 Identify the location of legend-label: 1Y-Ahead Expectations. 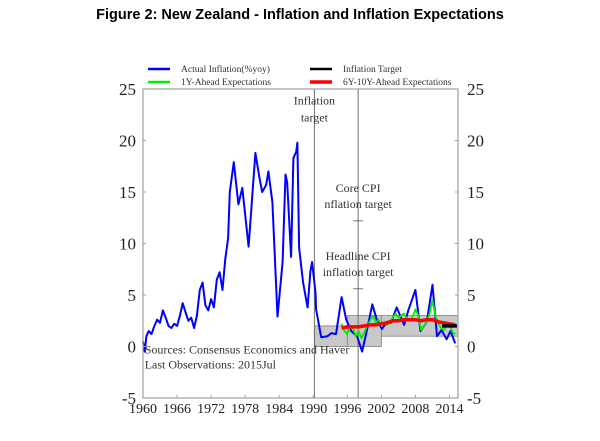
(226, 83).